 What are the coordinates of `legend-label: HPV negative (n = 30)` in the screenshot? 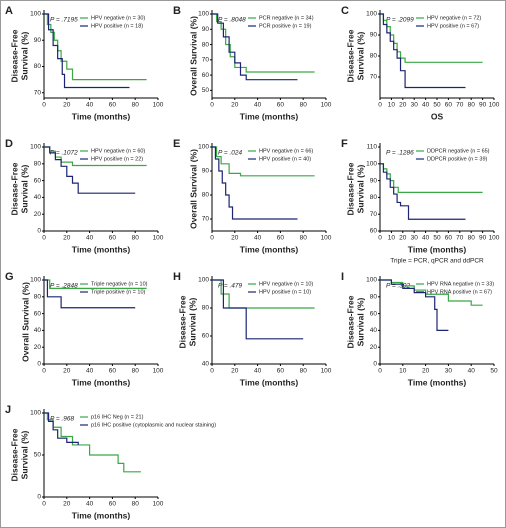 It's located at (118, 18).